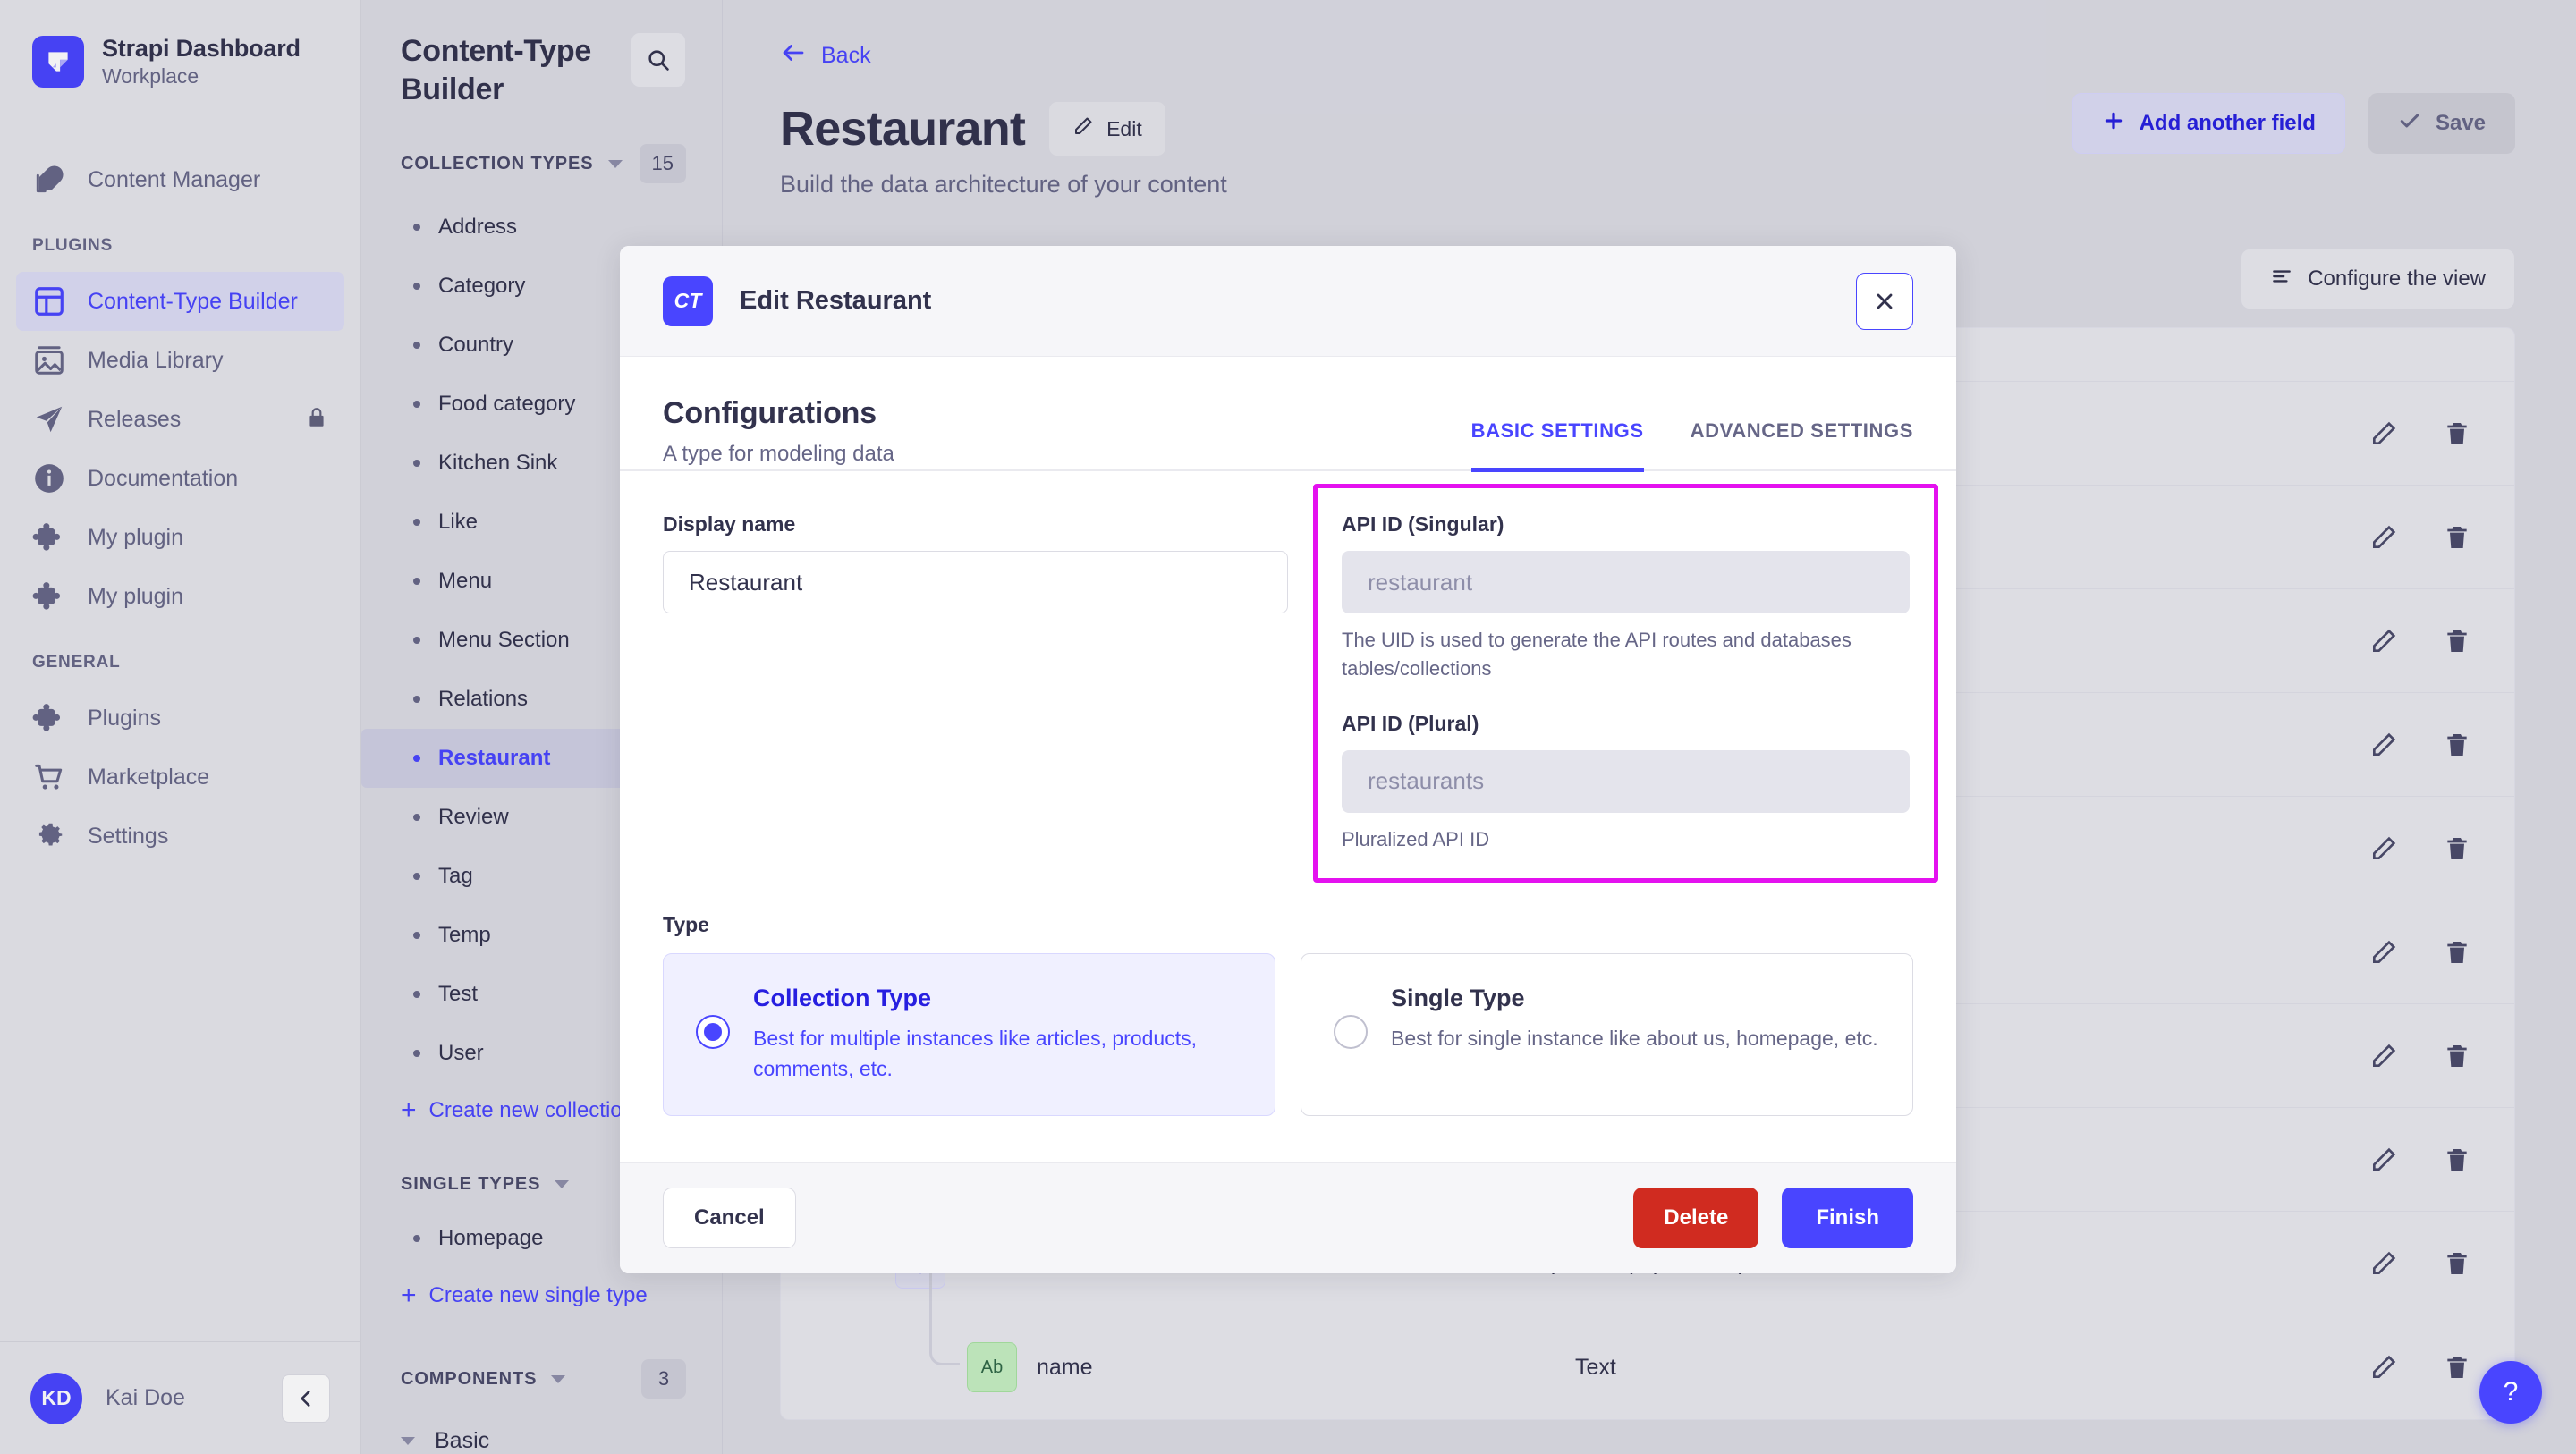  What do you see at coordinates (541, 286) in the screenshot?
I see `list-item: Category` at bounding box center [541, 286].